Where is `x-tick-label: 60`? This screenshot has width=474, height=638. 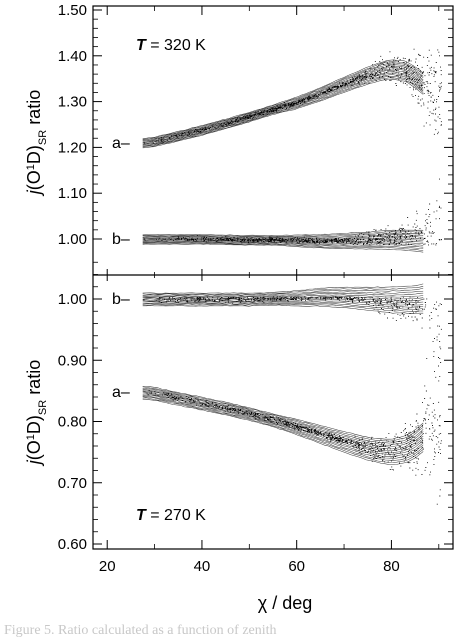 x-tick-label: 60 is located at coordinates (296, 566).